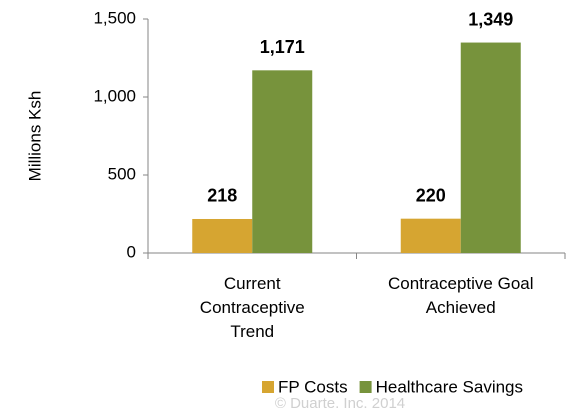 The width and height of the screenshot is (575, 408). Describe the element at coordinates (252, 307) in the screenshot. I see `x-tick-label: Current Contraceptive Trend` at that location.